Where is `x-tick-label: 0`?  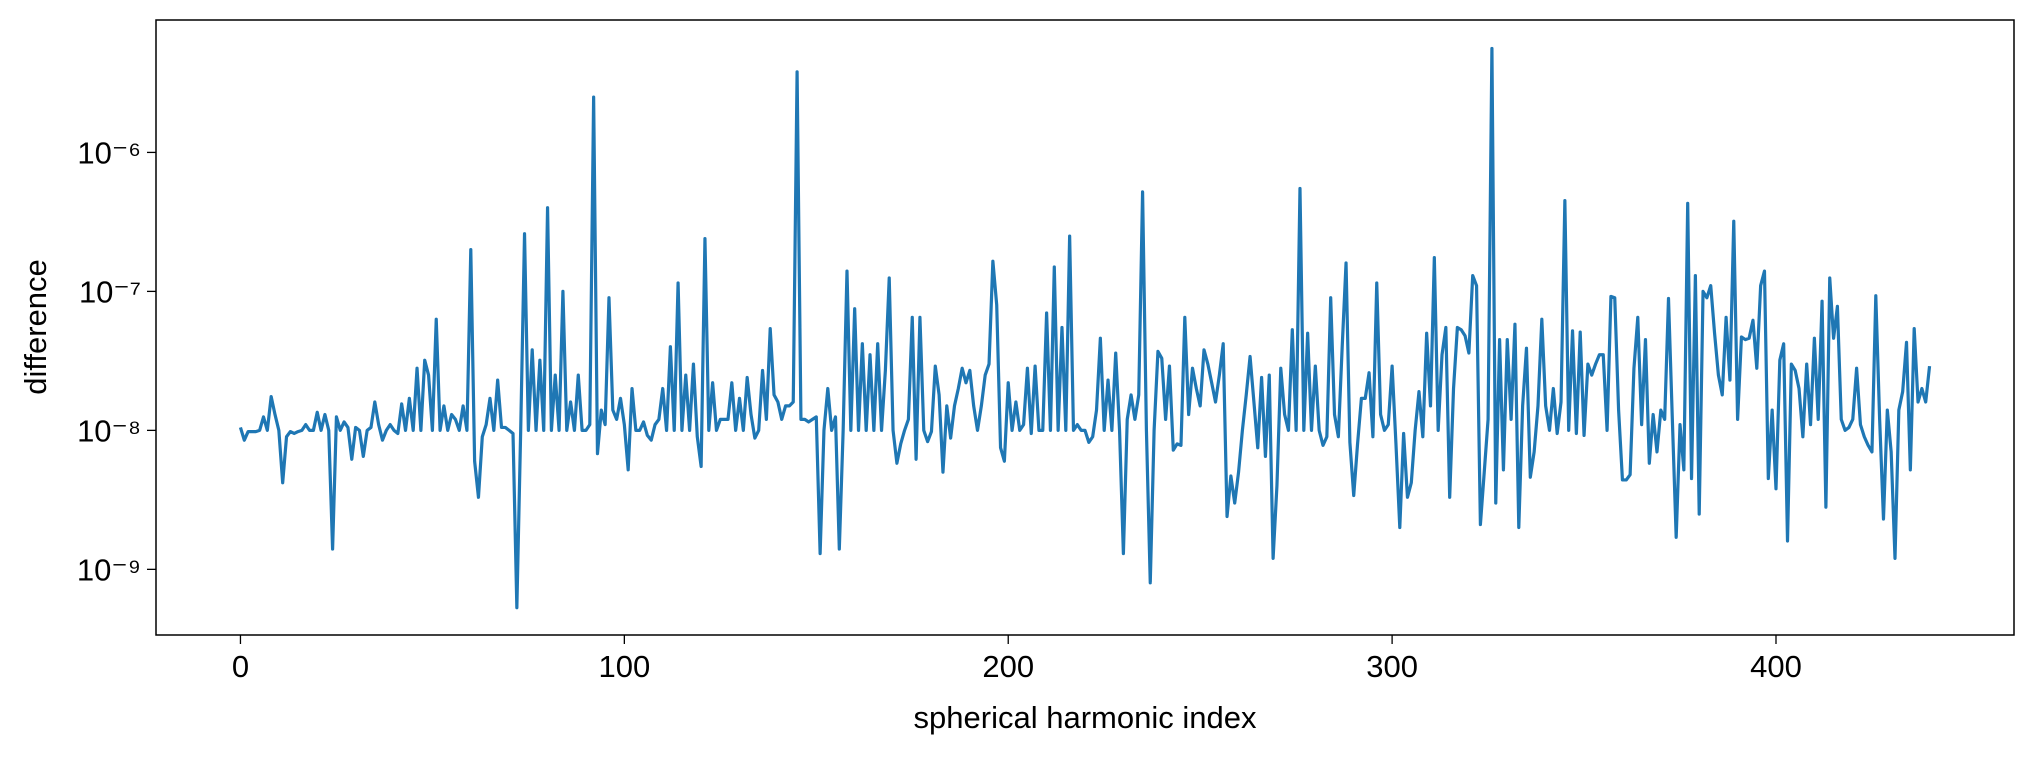
x-tick-label: 0 is located at coordinates (240, 666).